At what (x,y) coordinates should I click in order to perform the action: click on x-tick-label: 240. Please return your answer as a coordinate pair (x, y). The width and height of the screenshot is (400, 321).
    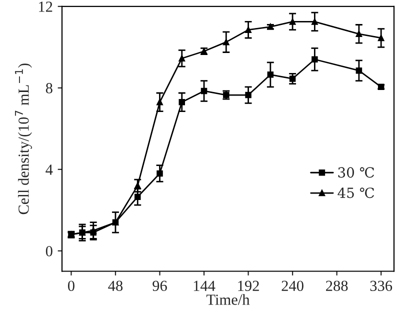
    Looking at the image, I should click on (293, 286).